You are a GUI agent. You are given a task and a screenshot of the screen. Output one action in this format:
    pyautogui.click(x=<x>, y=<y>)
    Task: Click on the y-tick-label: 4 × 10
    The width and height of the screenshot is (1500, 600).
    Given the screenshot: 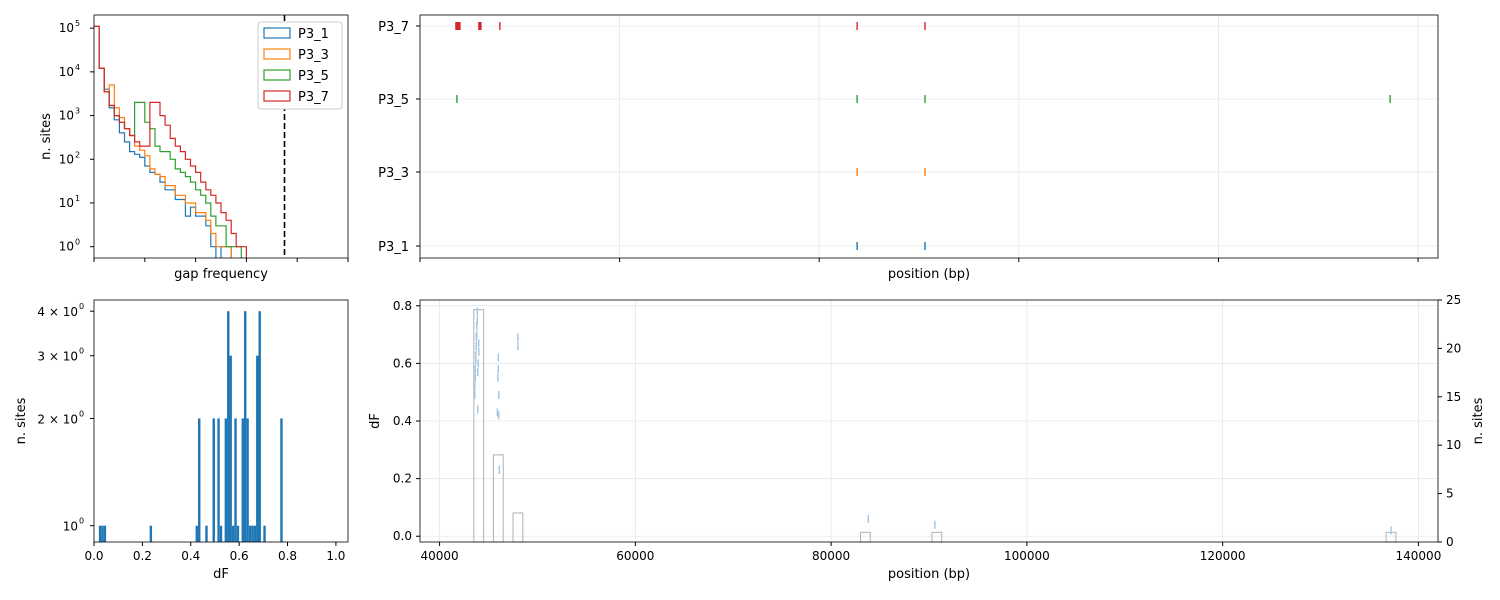 What is the action you would take?
    pyautogui.click(x=57, y=312)
    